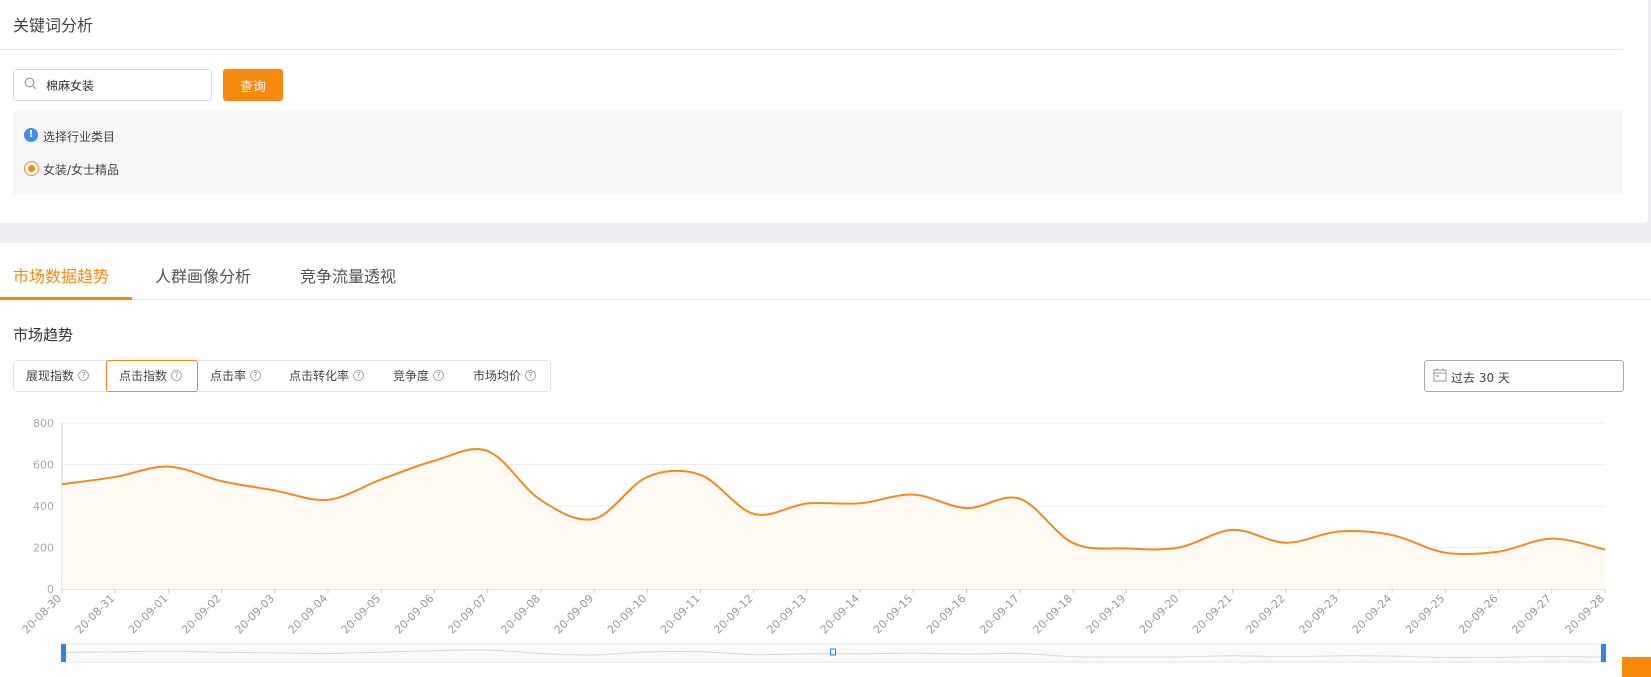 The height and width of the screenshot is (677, 1651). Describe the element at coordinates (893, 614) in the screenshot. I see `x-tick-label: 20-09-15` at that location.